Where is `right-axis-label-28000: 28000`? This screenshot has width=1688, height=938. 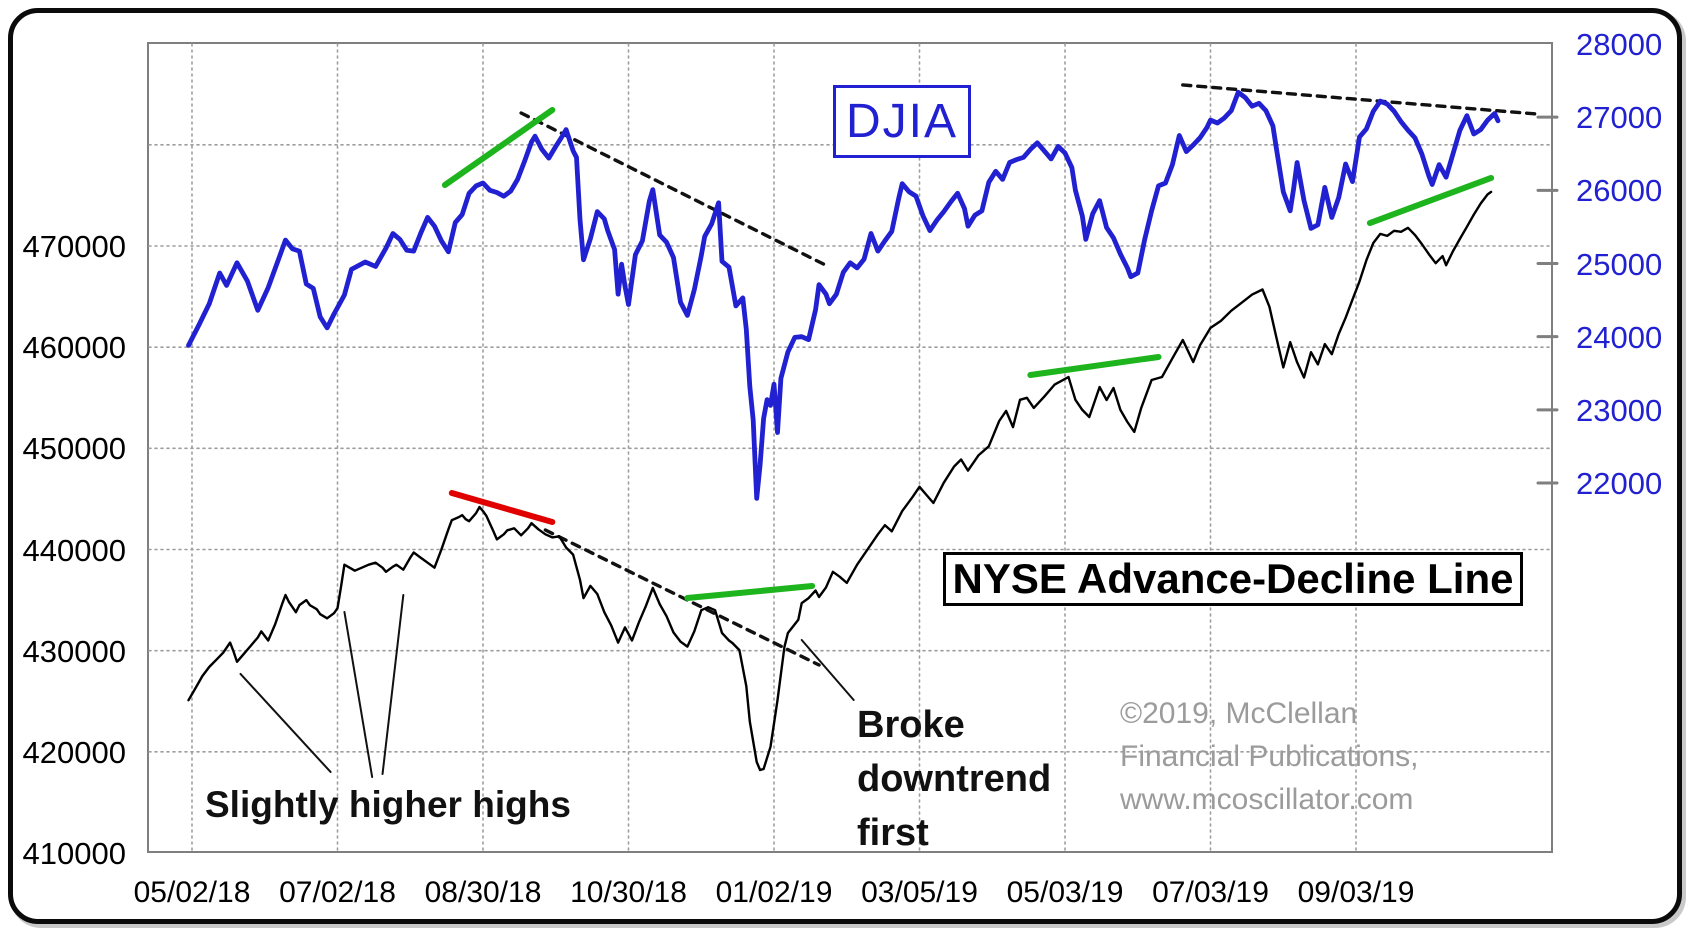 right-axis-label-28000: 28000 is located at coordinates (1619, 44).